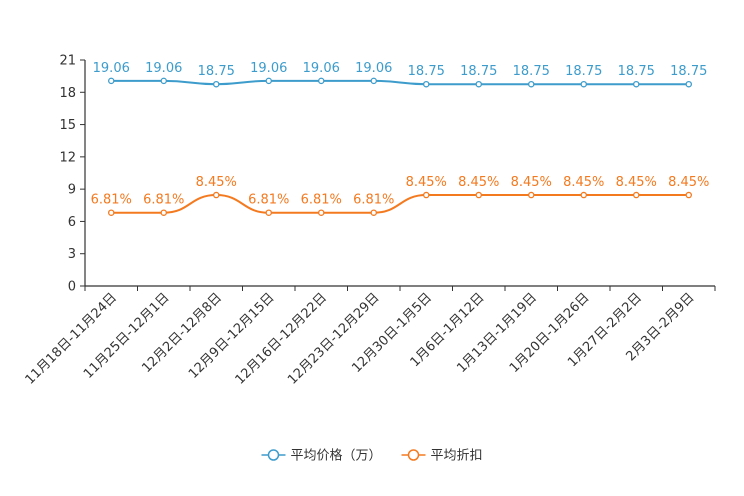  I want to click on legend: 平均价格（万） 平均折扣, so click(372, 456).